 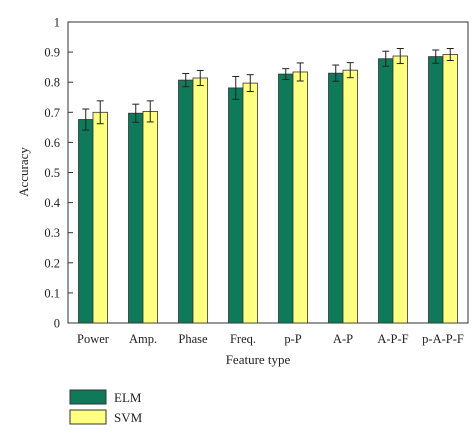 What do you see at coordinates (243, 339) in the screenshot?
I see `x-tick-label: Freq.` at bounding box center [243, 339].